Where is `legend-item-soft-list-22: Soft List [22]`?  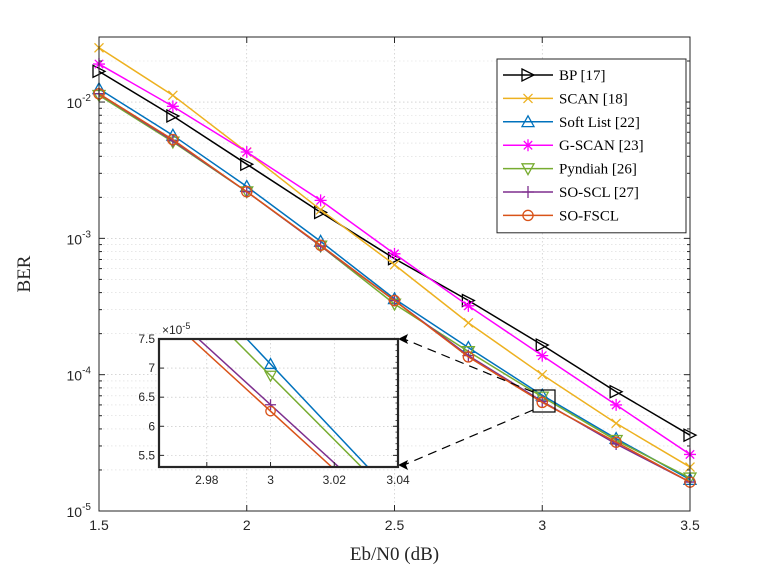 legend-item-soft-list-22: Soft List [22] is located at coordinates (571, 122).